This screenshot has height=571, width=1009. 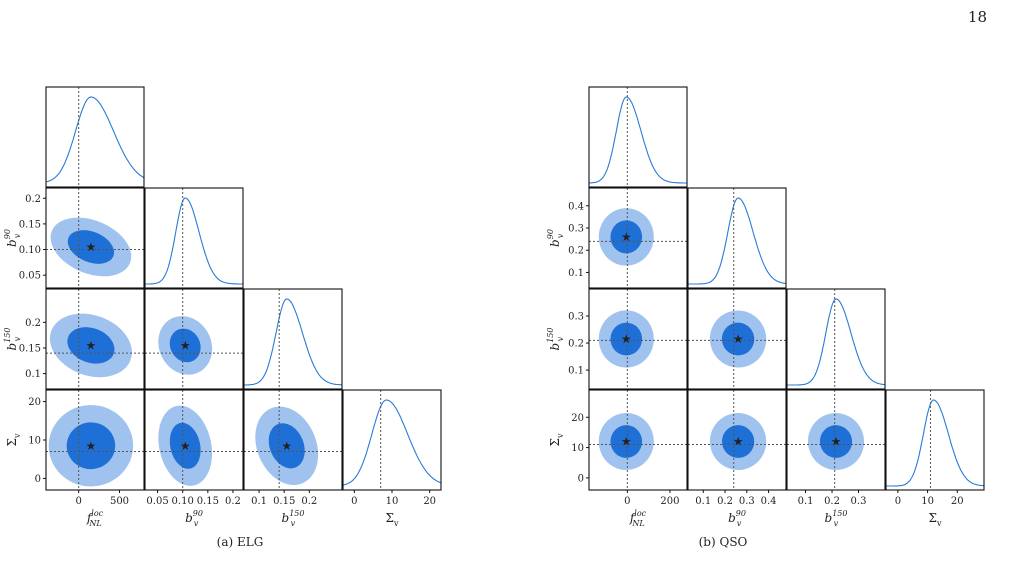 I want to click on y-axis-label-2: b150v, so click(x=555, y=339).